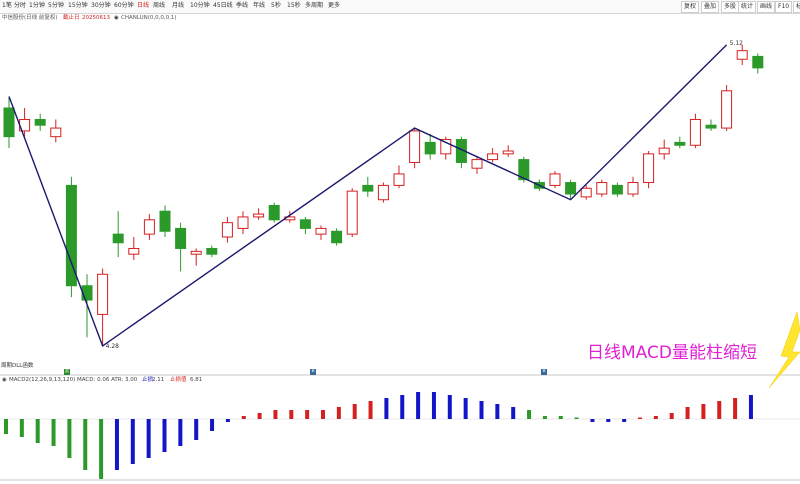  What do you see at coordinates (124, 5) in the screenshot?
I see `period-tab-6: 60分钟` at bounding box center [124, 5].